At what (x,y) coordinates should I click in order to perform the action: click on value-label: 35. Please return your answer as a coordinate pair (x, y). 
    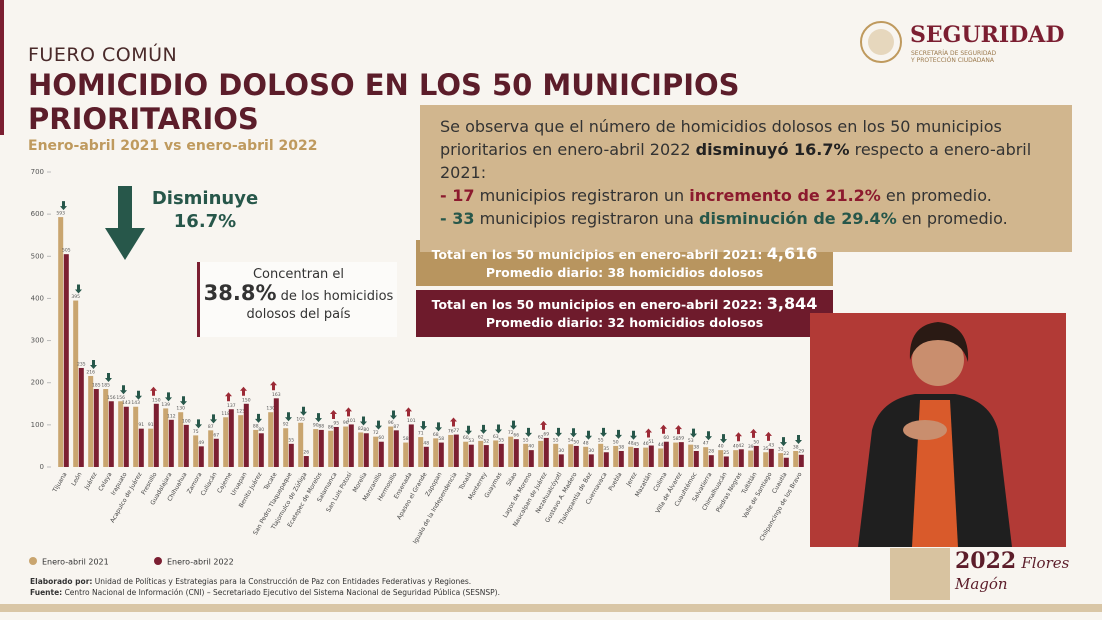
    Looking at the image, I should click on (766, 449).